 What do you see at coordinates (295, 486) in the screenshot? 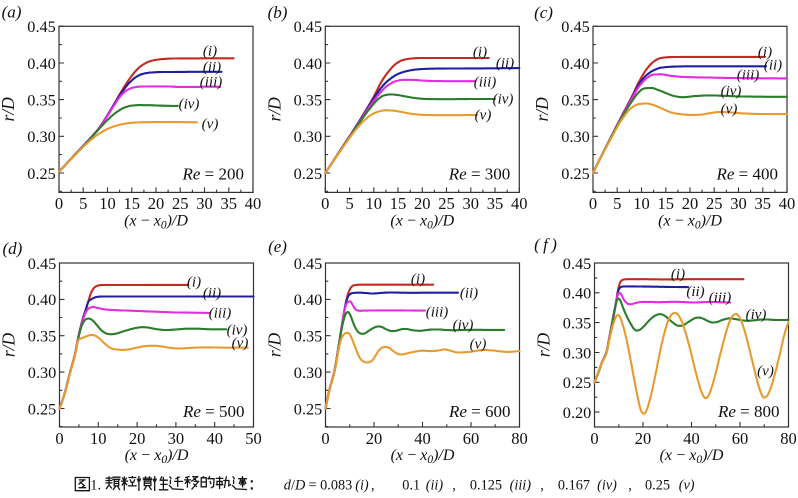
I see `svg-text: d/D` at bounding box center [295, 486].